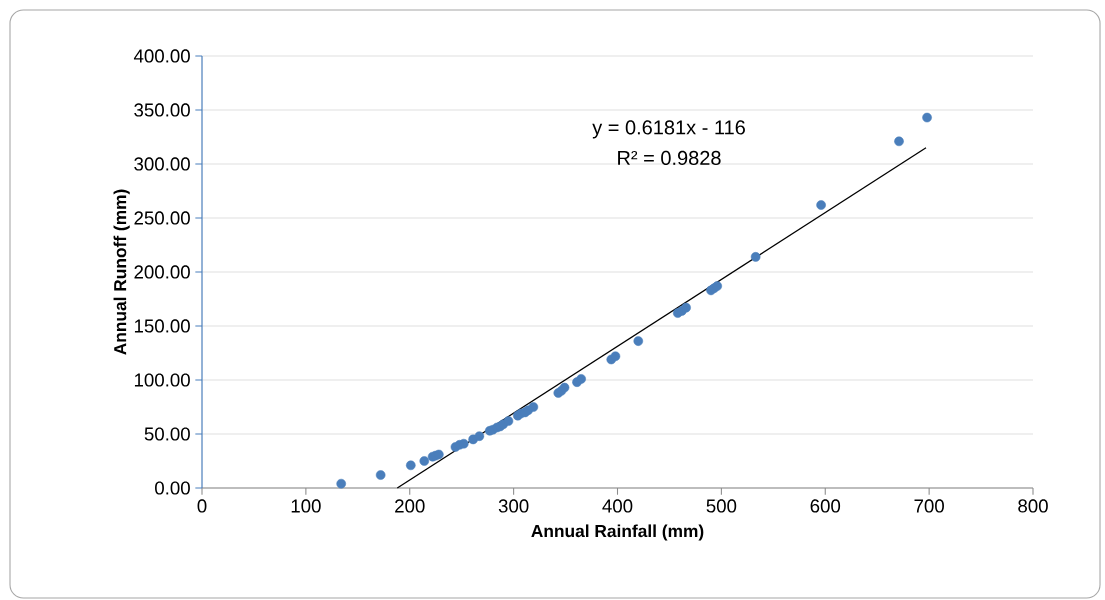 This screenshot has width=1105, height=600. What do you see at coordinates (162, 380) in the screenshot?
I see `y-tick-label: 100.00` at bounding box center [162, 380].